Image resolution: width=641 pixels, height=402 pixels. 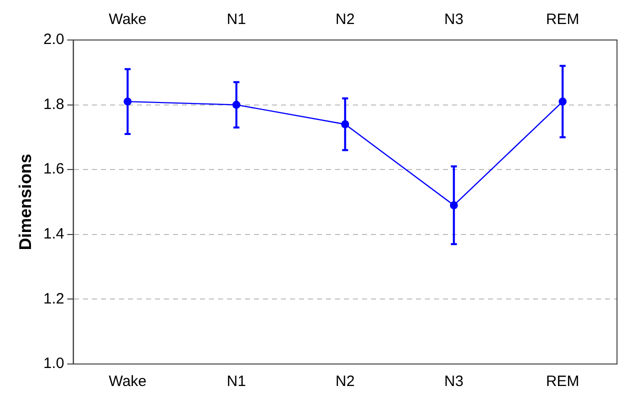 I want to click on y-tick-label: 2.0, so click(x=53, y=39).